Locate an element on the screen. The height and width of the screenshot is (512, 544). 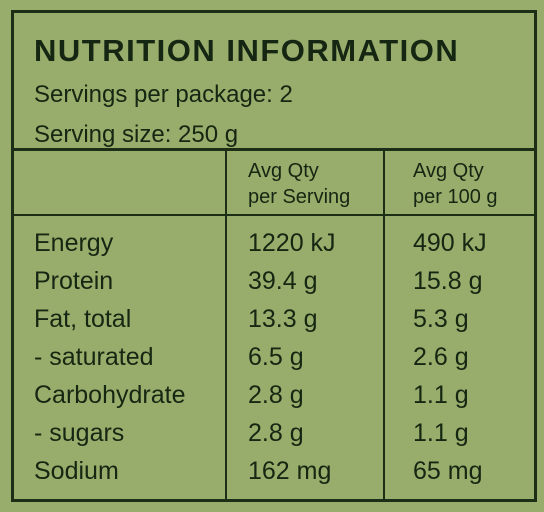
per-100g-value: 15.8 g is located at coordinates (448, 281).